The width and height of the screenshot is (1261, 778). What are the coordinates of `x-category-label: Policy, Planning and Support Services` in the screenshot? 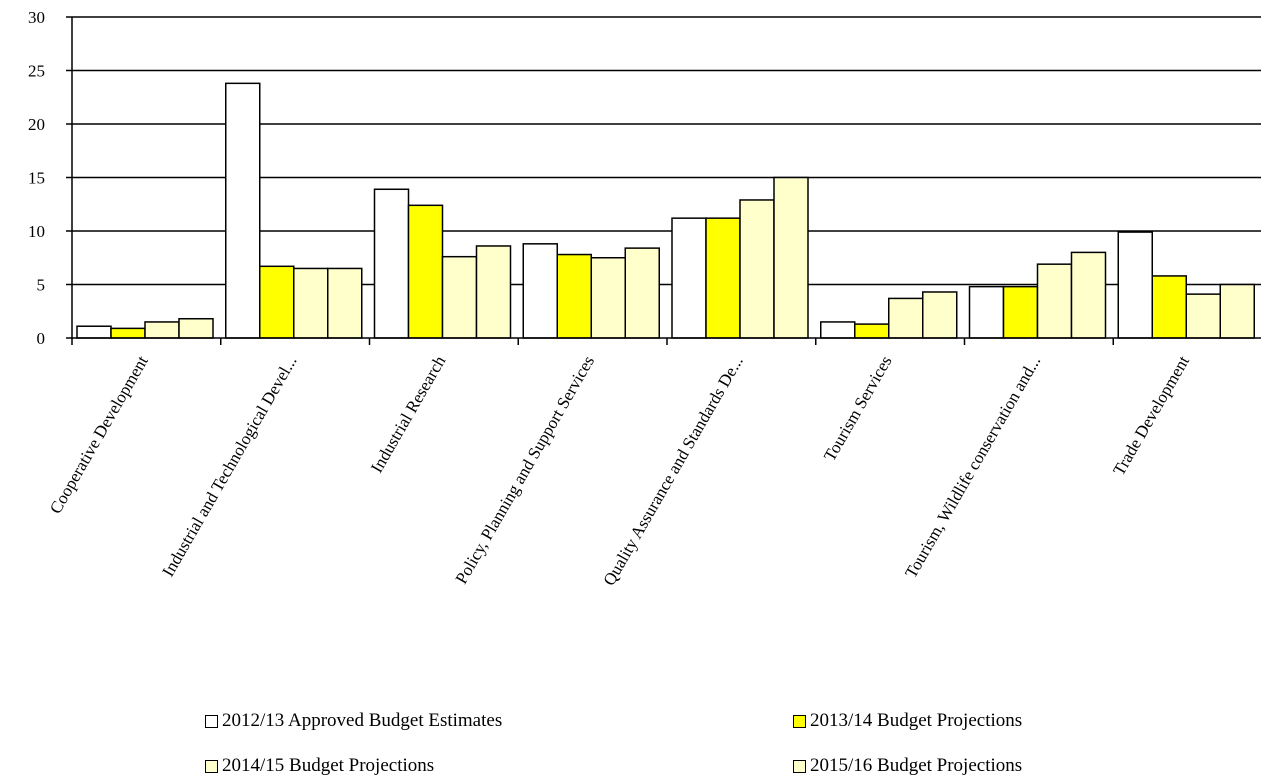 It's located at (525, 470).